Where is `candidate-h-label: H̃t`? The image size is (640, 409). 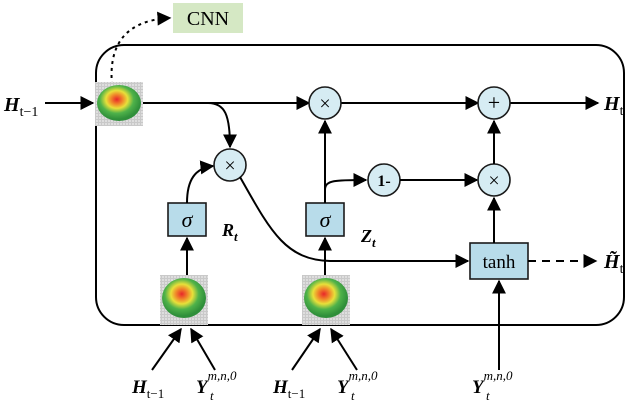
candidate-h-label: H̃t is located at coordinates (613, 263).